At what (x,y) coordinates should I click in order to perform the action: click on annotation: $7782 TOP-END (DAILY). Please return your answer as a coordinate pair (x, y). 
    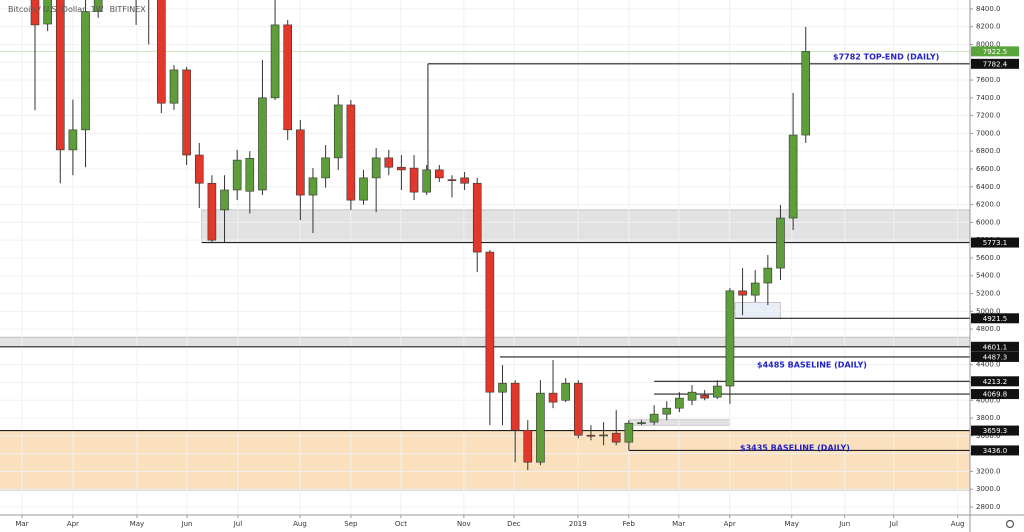
    Looking at the image, I should click on (886, 57).